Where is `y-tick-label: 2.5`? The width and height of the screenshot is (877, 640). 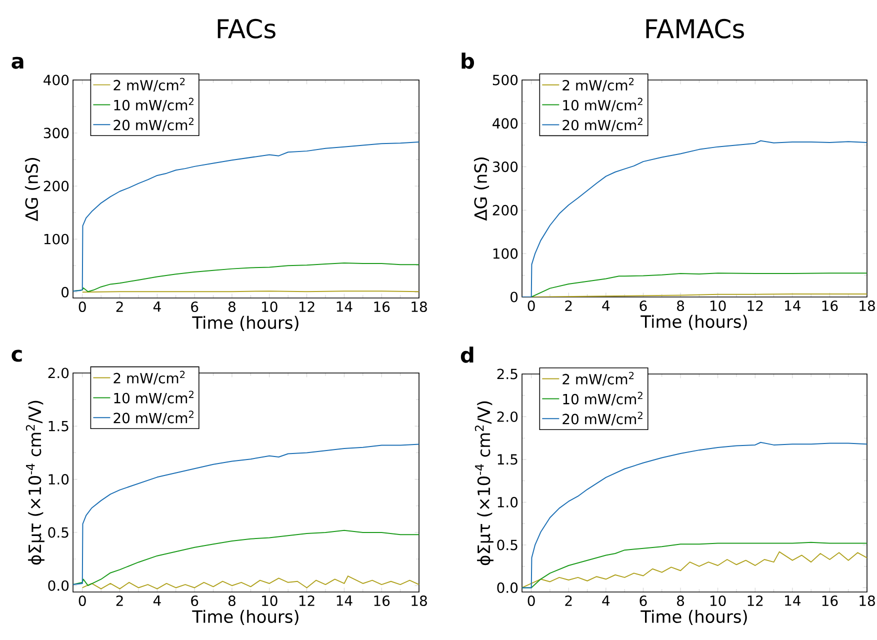 y-tick-label: 2.5 is located at coordinates (507, 374).